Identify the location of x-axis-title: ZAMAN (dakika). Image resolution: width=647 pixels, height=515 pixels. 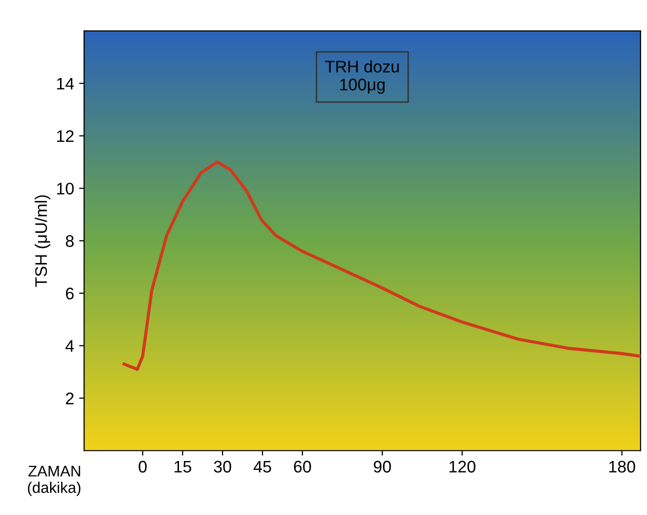
(54, 481).